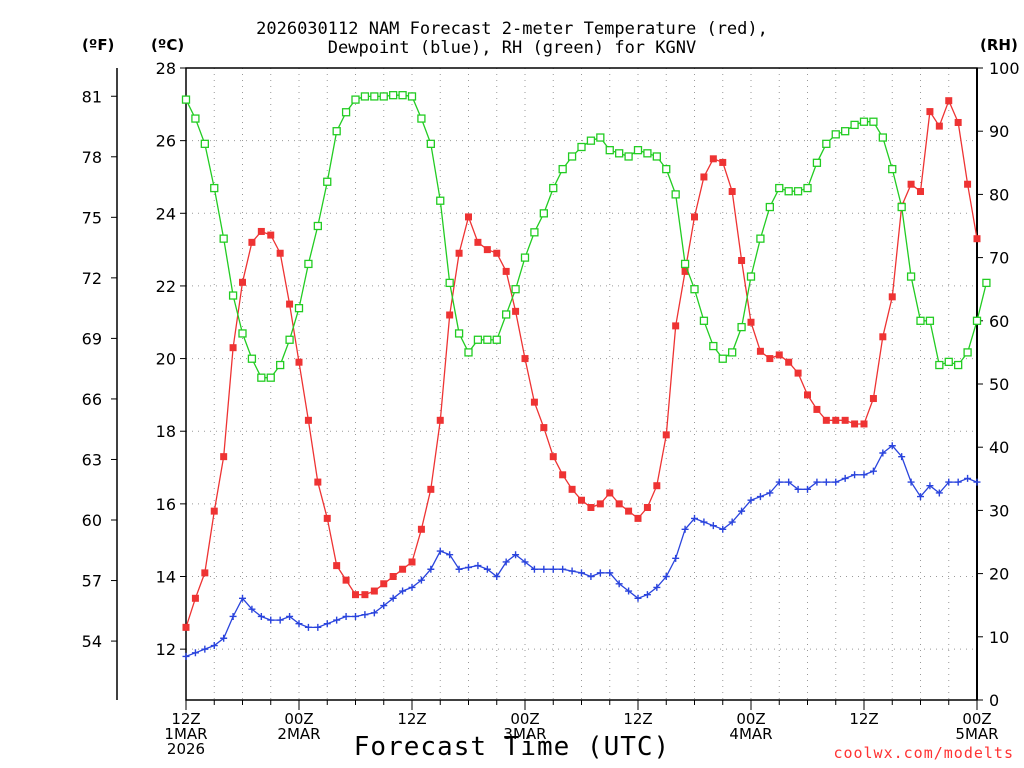 The height and width of the screenshot is (768, 1024). Describe the element at coordinates (999, 447) in the screenshot. I see `rh-tick-label: 40` at that location.